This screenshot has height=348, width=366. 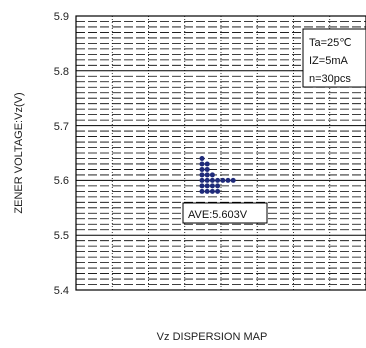 What do you see at coordinates (218, 215) in the screenshot?
I see `average-label: AVE:5.603V` at bounding box center [218, 215].